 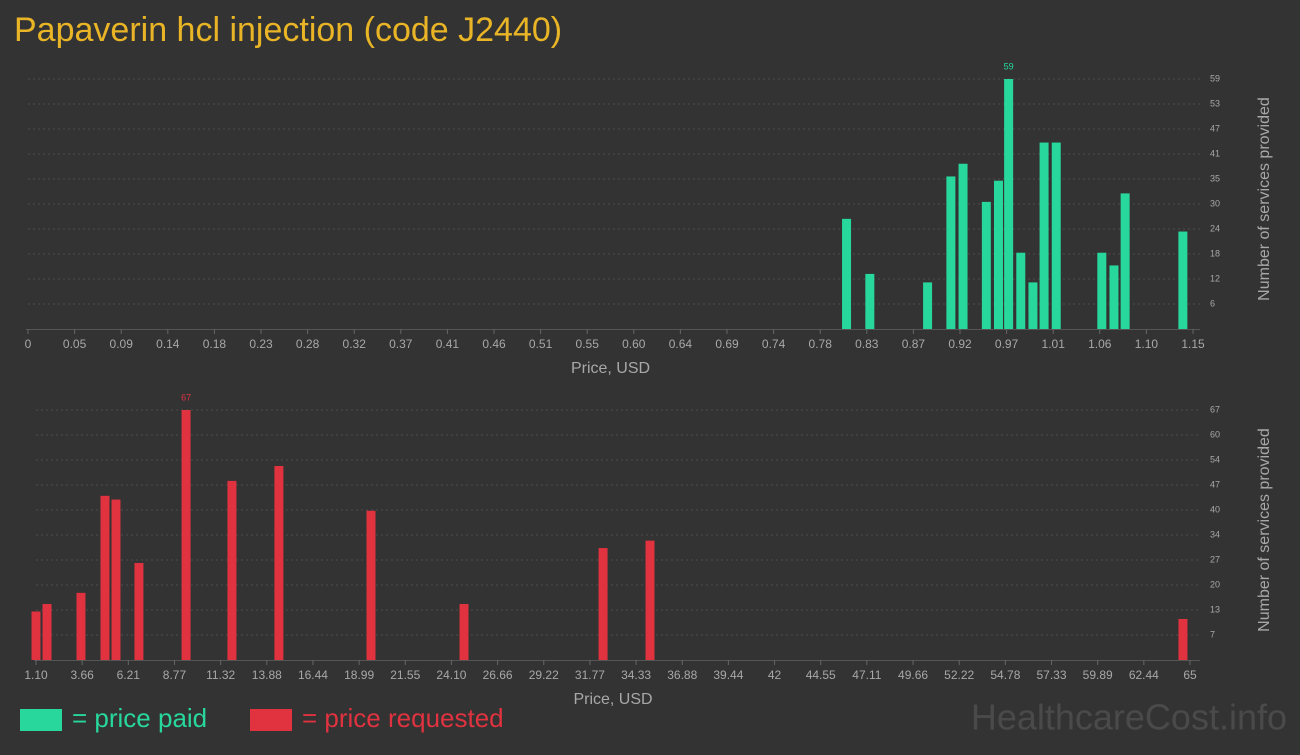 What do you see at coordinates (821, 675) in the screenshot?
I see `x-tick-label: 44.55` at bounding box center [821, 675].